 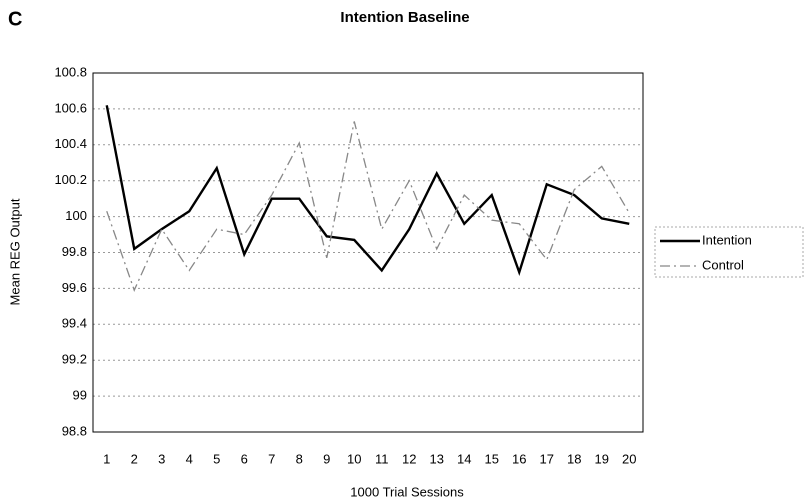 What do you see at coordinates (74, 323) in the screenshot?
I see `y-tick-label: 99.4` at bounding box center [74, 323].